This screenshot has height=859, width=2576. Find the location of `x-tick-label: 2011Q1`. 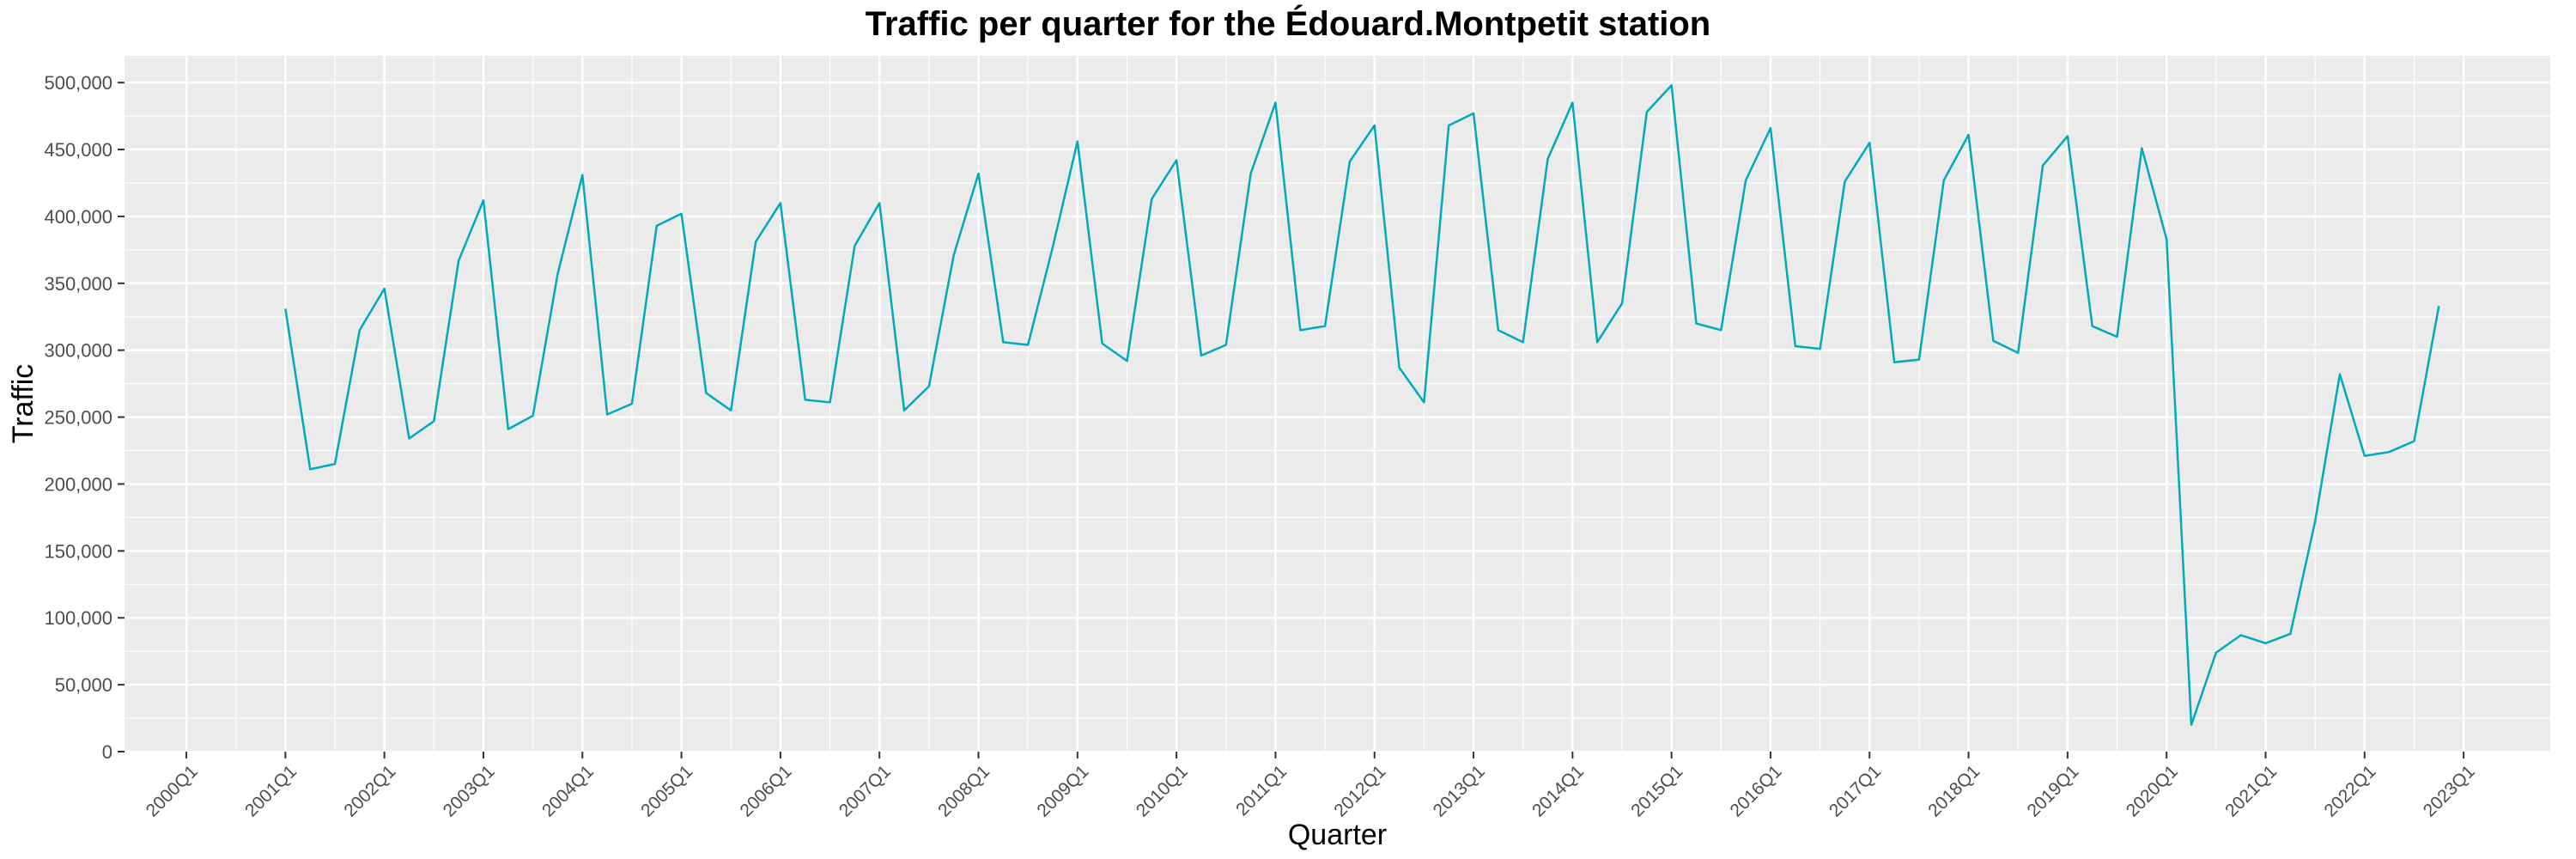

x-tick-label: 2011Q1 is located at coordinates (1261, 790).